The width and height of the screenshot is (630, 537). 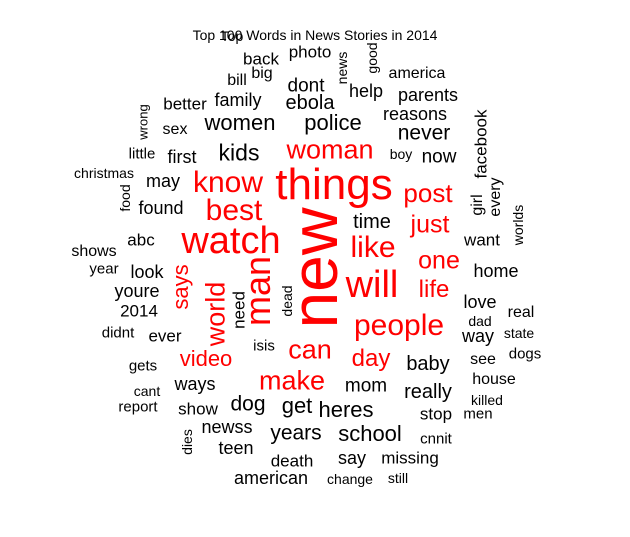 What do you see at coordinates (428, 392) in the screenshot?
I see `cloud-word: really` at bounding box center [428, 392].